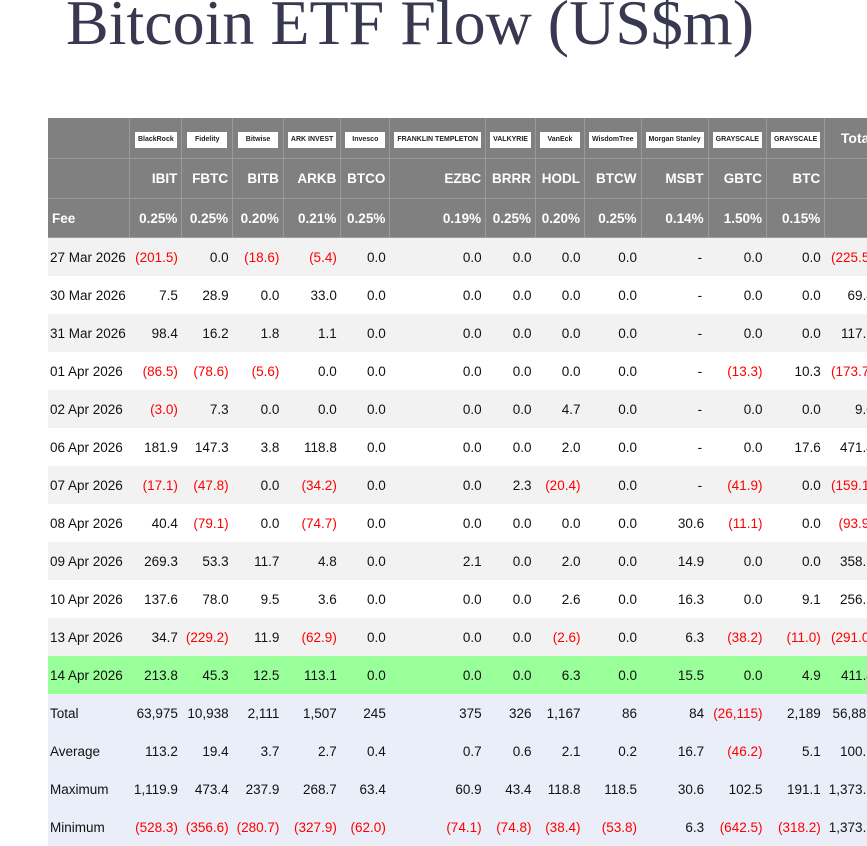 This screenshot has width=867, height=846. I want to click on fee-value: 0.25%, so click(365, 218).